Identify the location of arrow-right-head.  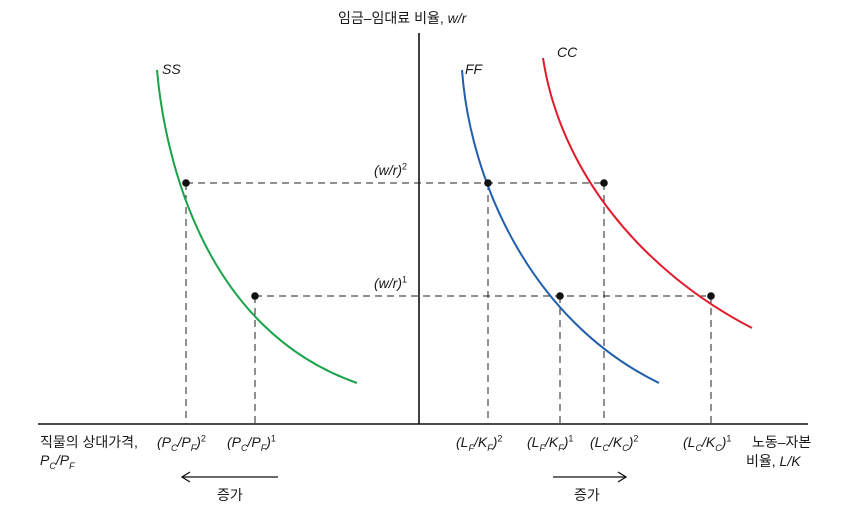
(622, 477).